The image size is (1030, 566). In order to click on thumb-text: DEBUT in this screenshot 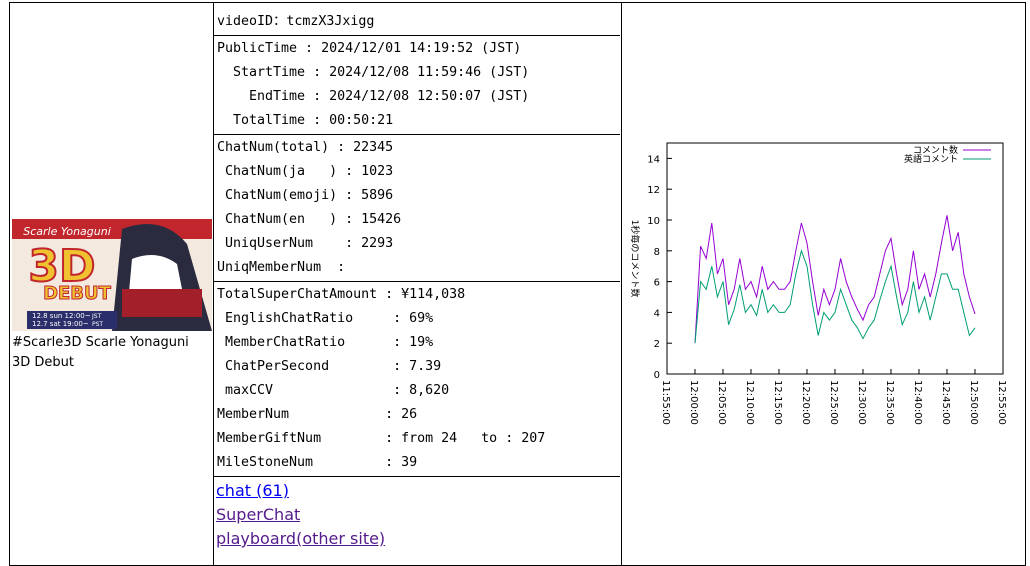, I will do `click(77, 293)`.